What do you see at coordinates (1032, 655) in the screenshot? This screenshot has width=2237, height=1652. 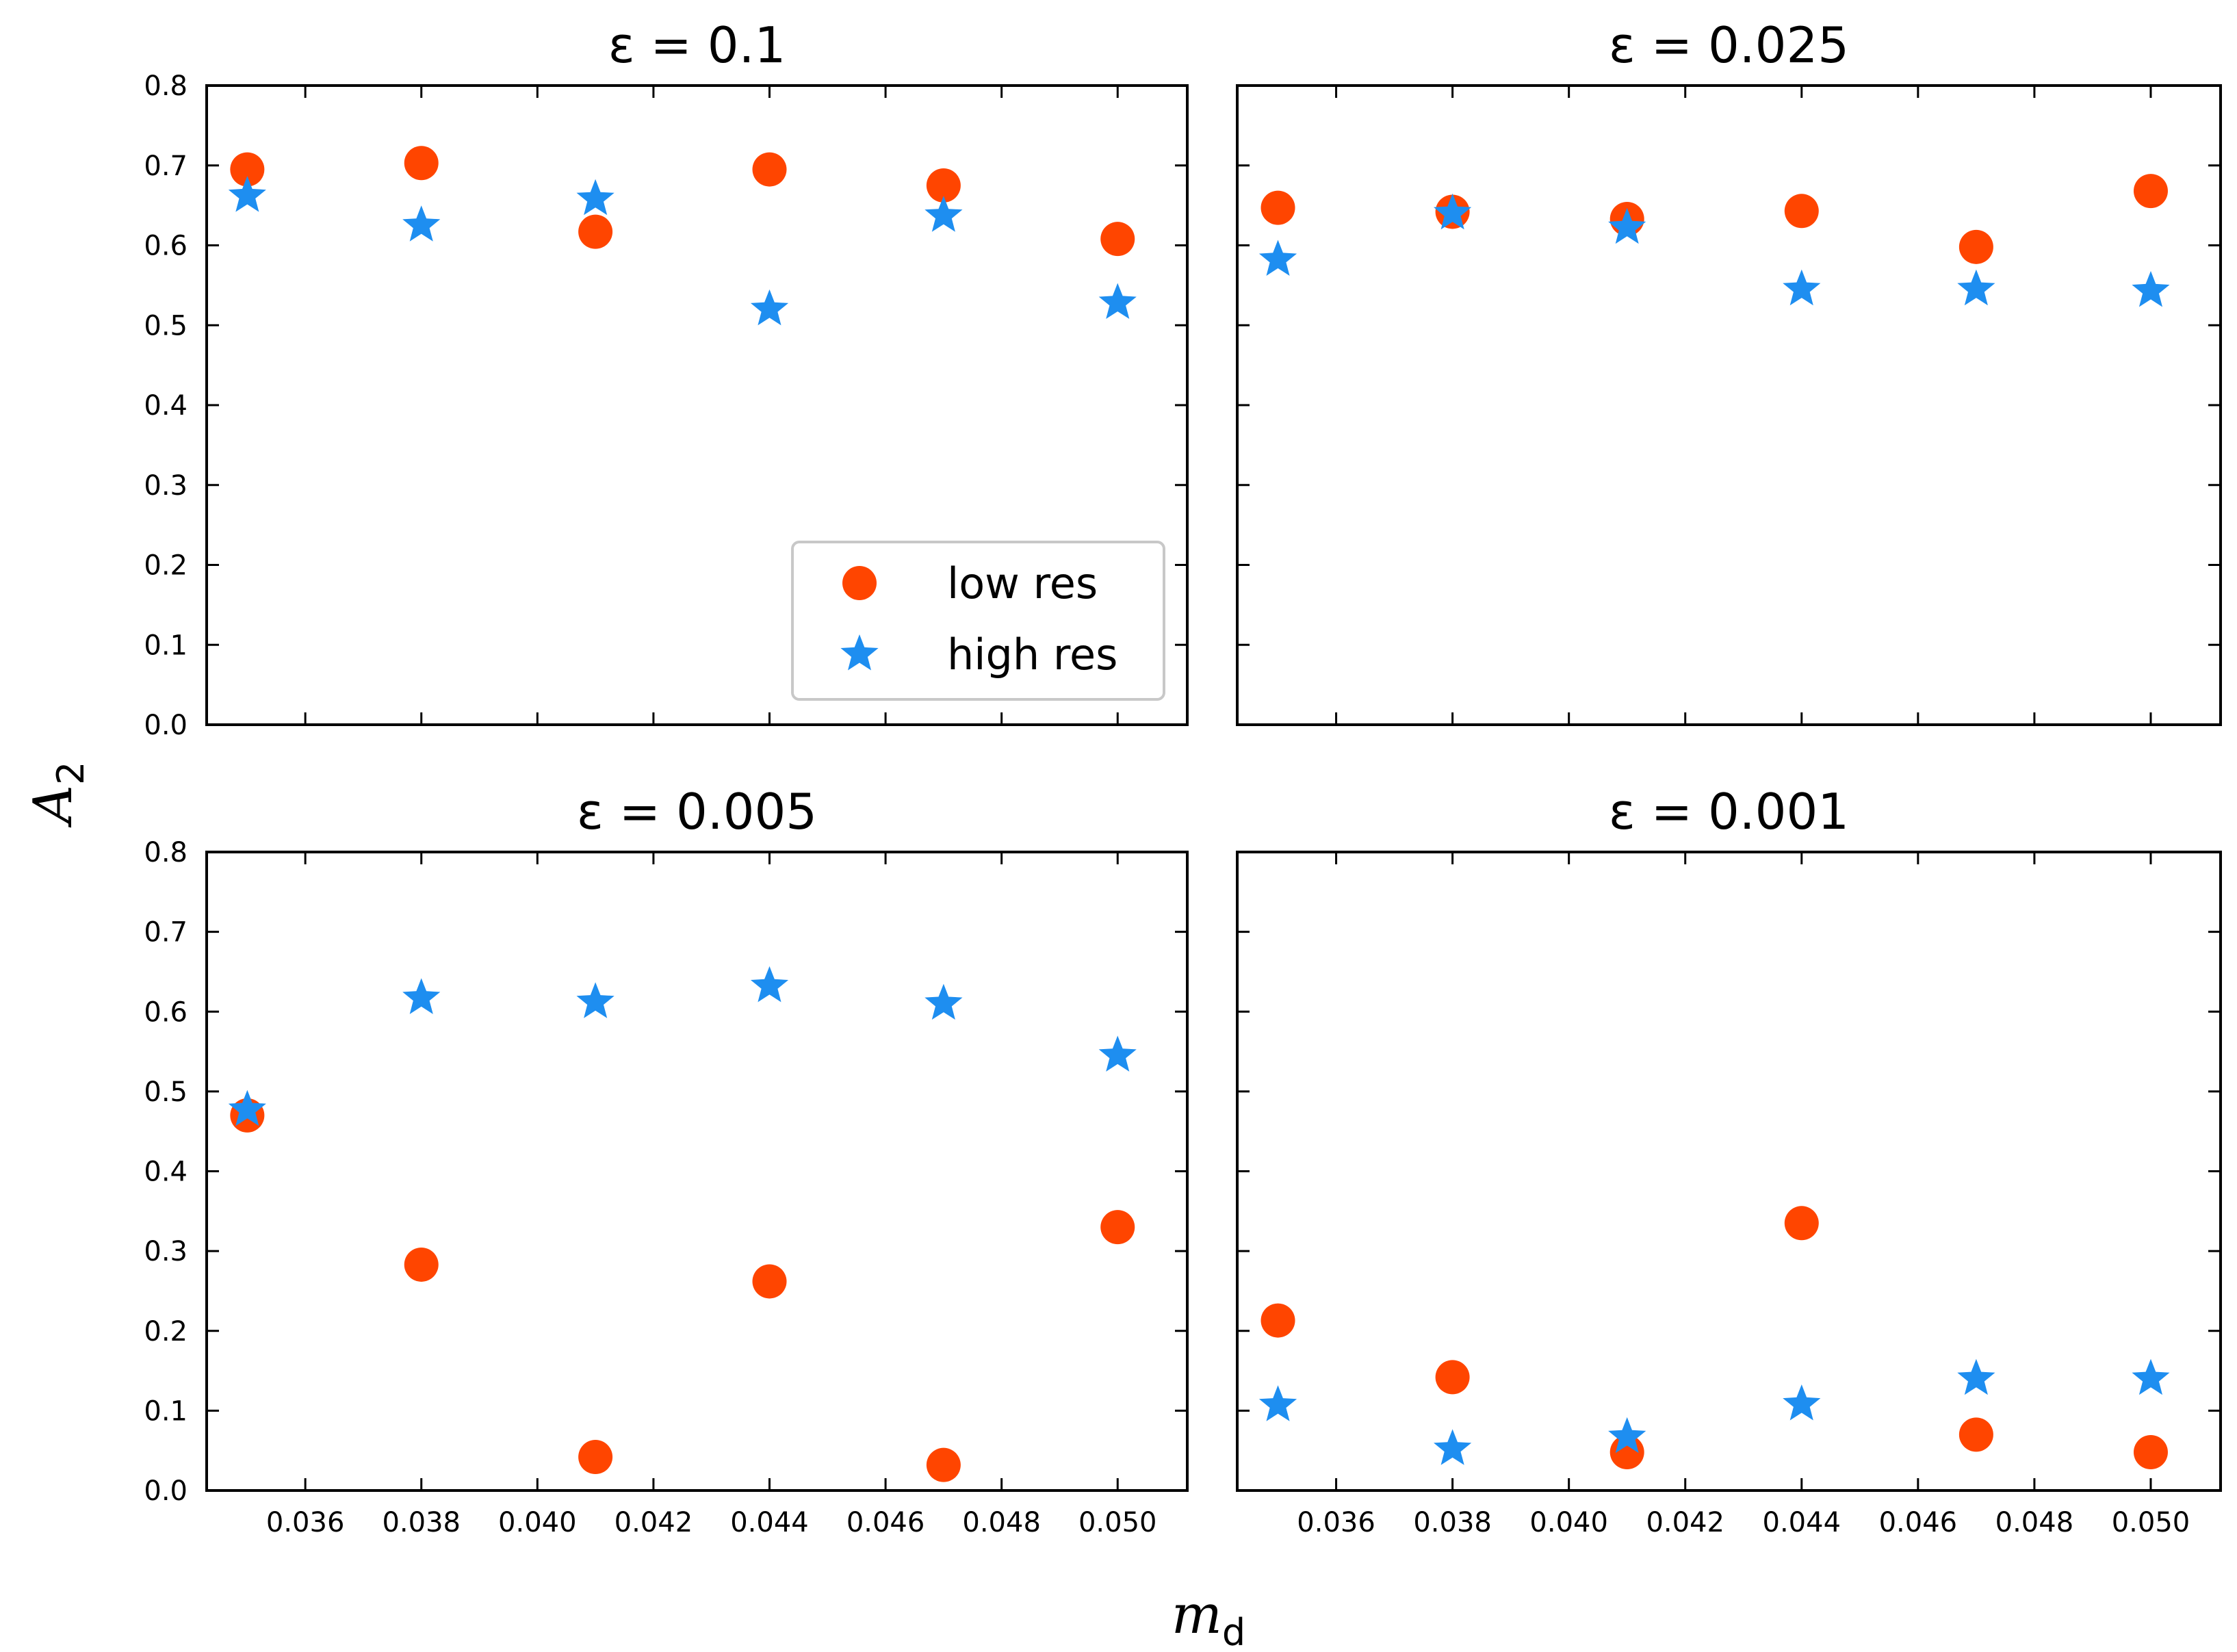 I see `legend-label: high res` at bounding box center [1032, 655].